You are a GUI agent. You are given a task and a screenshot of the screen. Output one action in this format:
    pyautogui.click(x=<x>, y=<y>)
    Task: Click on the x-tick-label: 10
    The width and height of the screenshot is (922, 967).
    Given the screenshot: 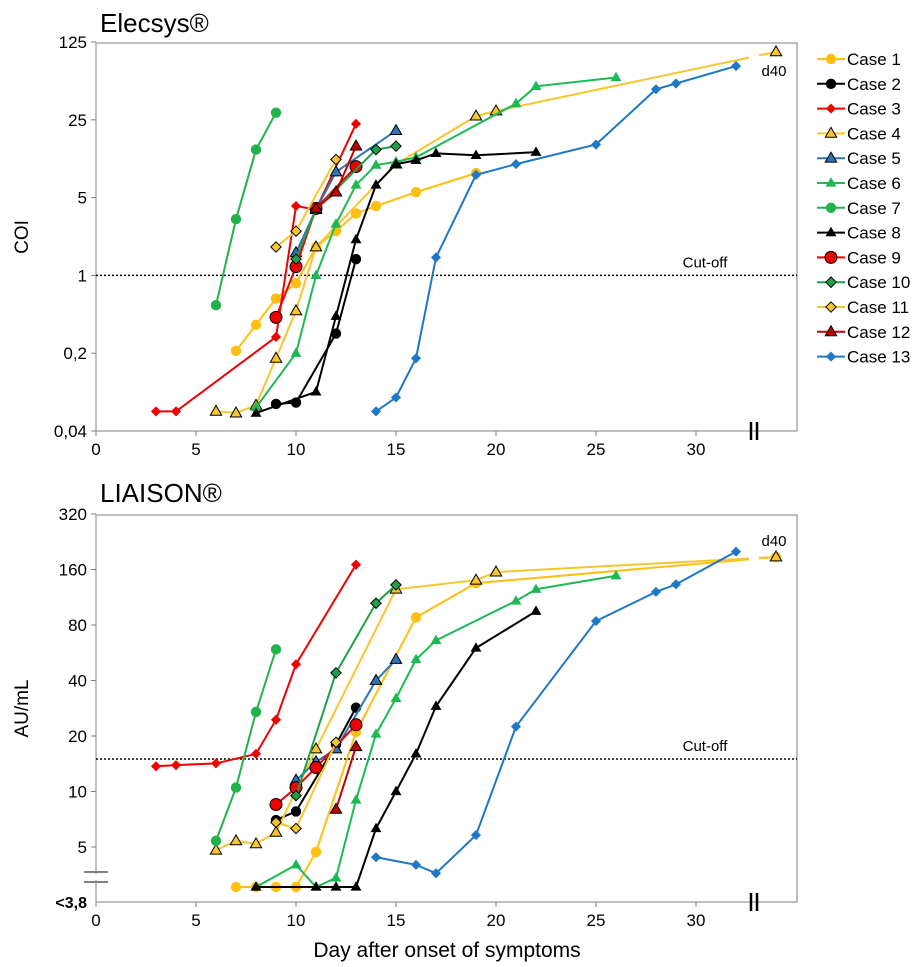 What is the action you would take?
    pyautogui.click(x=296, y=920)
    